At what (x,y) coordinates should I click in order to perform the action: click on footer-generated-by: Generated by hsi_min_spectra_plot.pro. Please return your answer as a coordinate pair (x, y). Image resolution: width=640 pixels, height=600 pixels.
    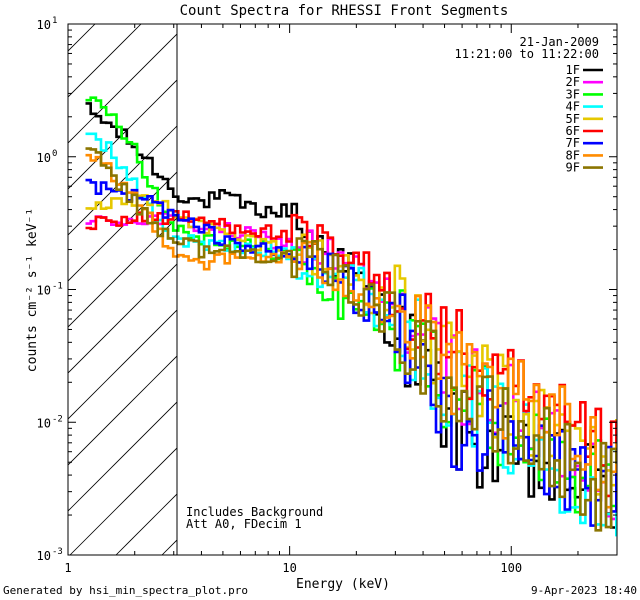
    Looking at the image, I should click on (125, 590).